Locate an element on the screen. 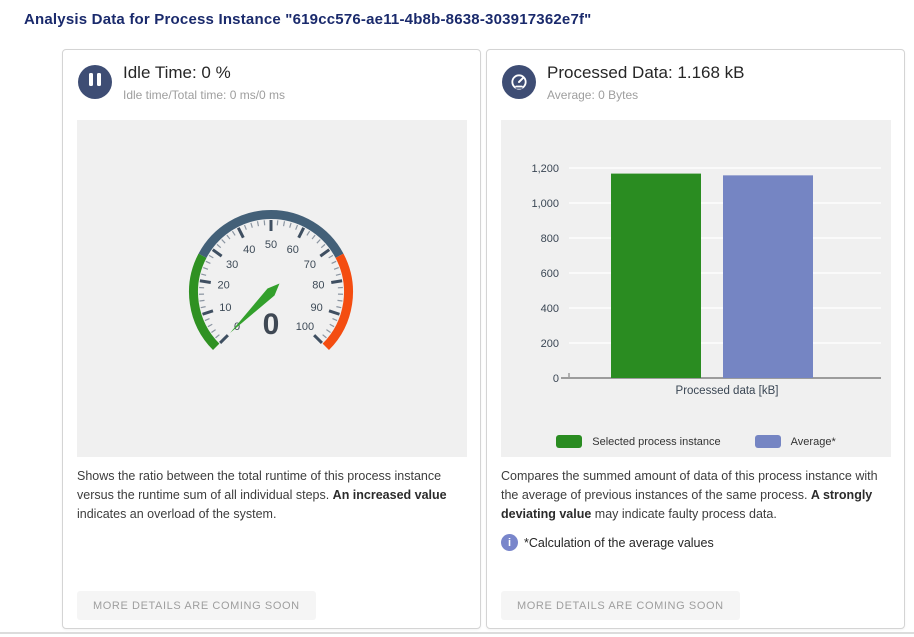 This screenshot has height=637, width=914. idle-card-title: Idle Time: 0 % is located at coordinates (177, 72).